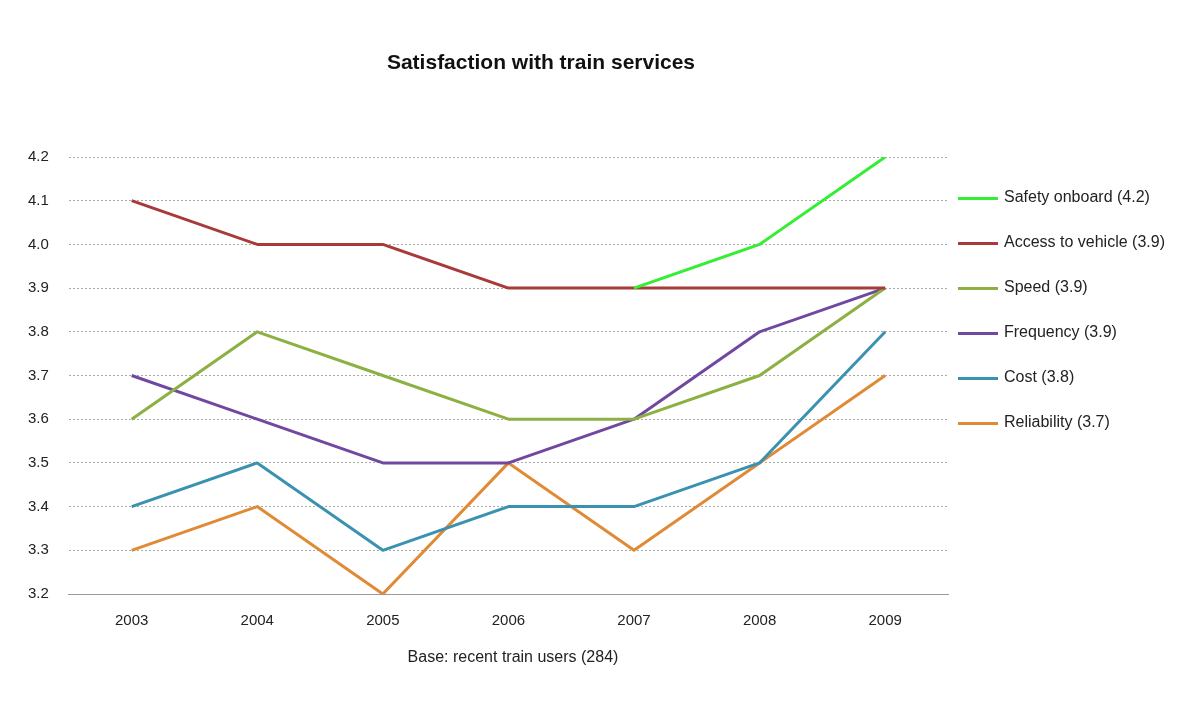  I want to click on x-tick-label: 2006, so click(508, 620).